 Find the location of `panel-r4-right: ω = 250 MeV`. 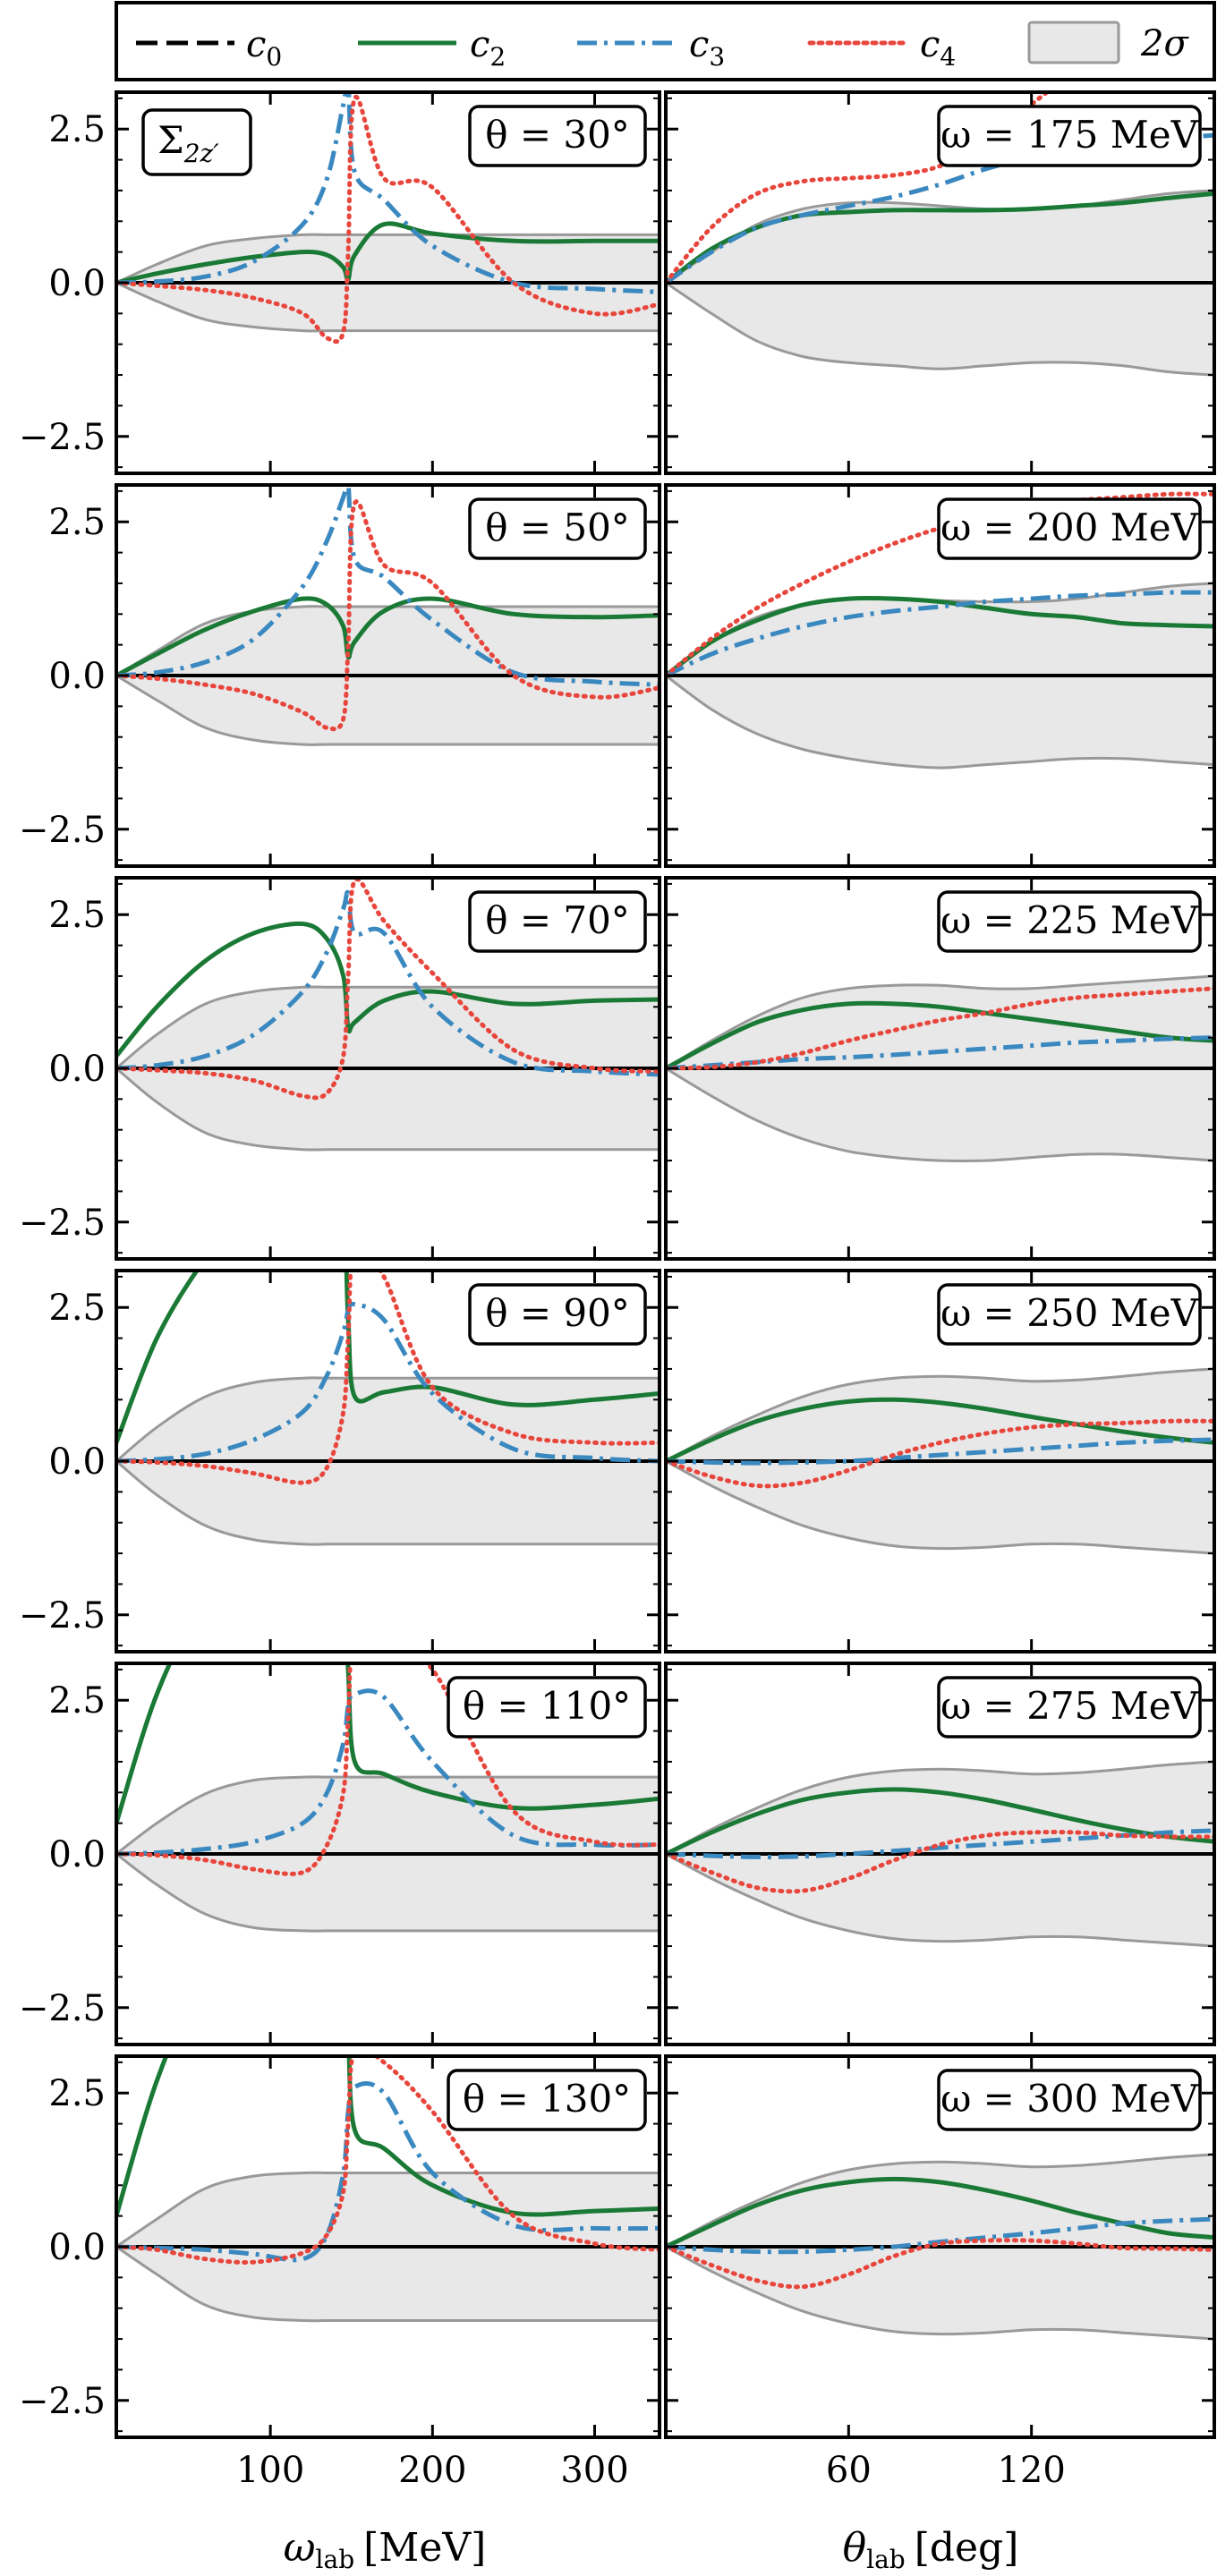

panel-r4-right: ω = 250 MeV is located at coordinates (940, 1461).